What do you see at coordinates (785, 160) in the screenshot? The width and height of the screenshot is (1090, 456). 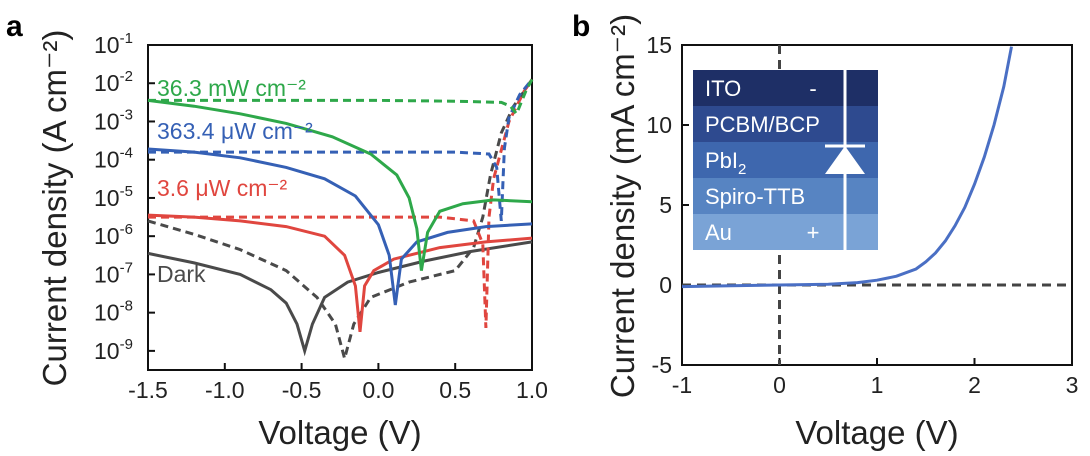 I see `device-stack-inset: ITO - PCBM/BCP PbI2 Spiro-TTB Au +` at bounding box center [785, 160].